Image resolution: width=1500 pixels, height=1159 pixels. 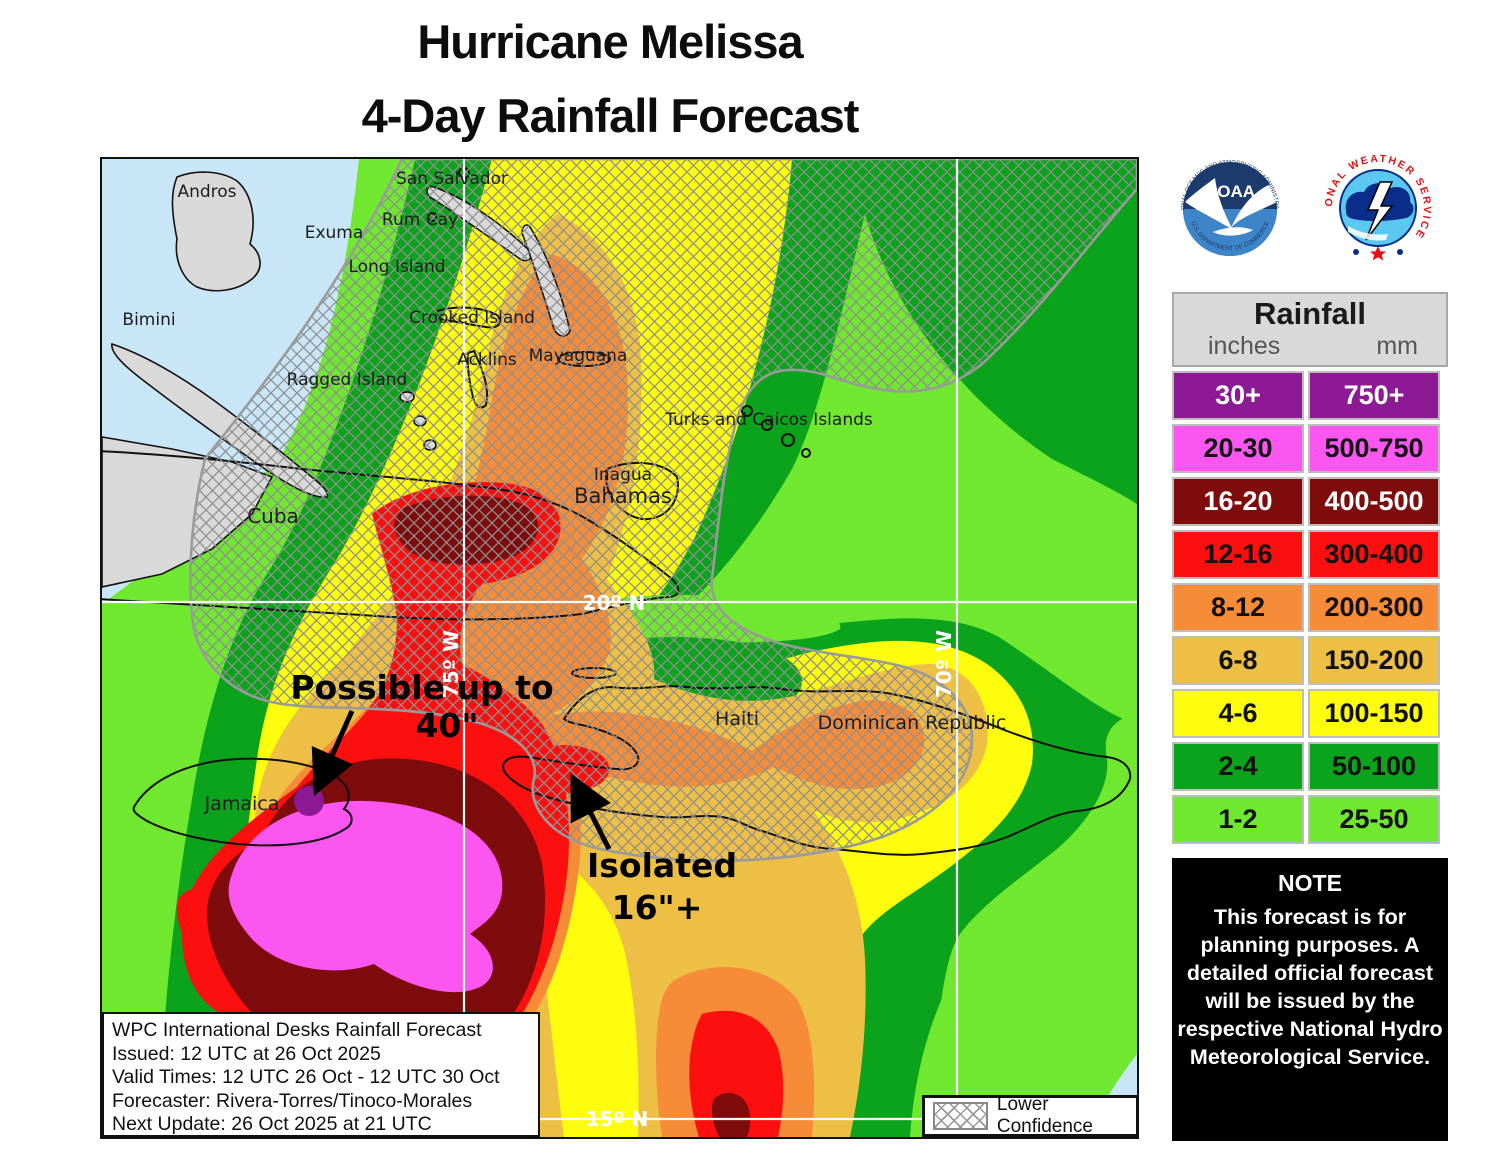 I want to click on legend-row: 8-12 200-300, so click(x=1310, y=607).